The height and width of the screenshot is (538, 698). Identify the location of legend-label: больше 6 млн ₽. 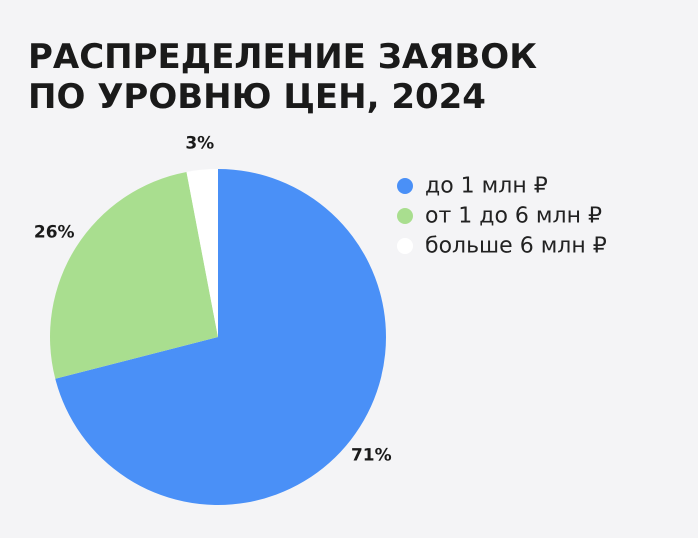
(516, 246).